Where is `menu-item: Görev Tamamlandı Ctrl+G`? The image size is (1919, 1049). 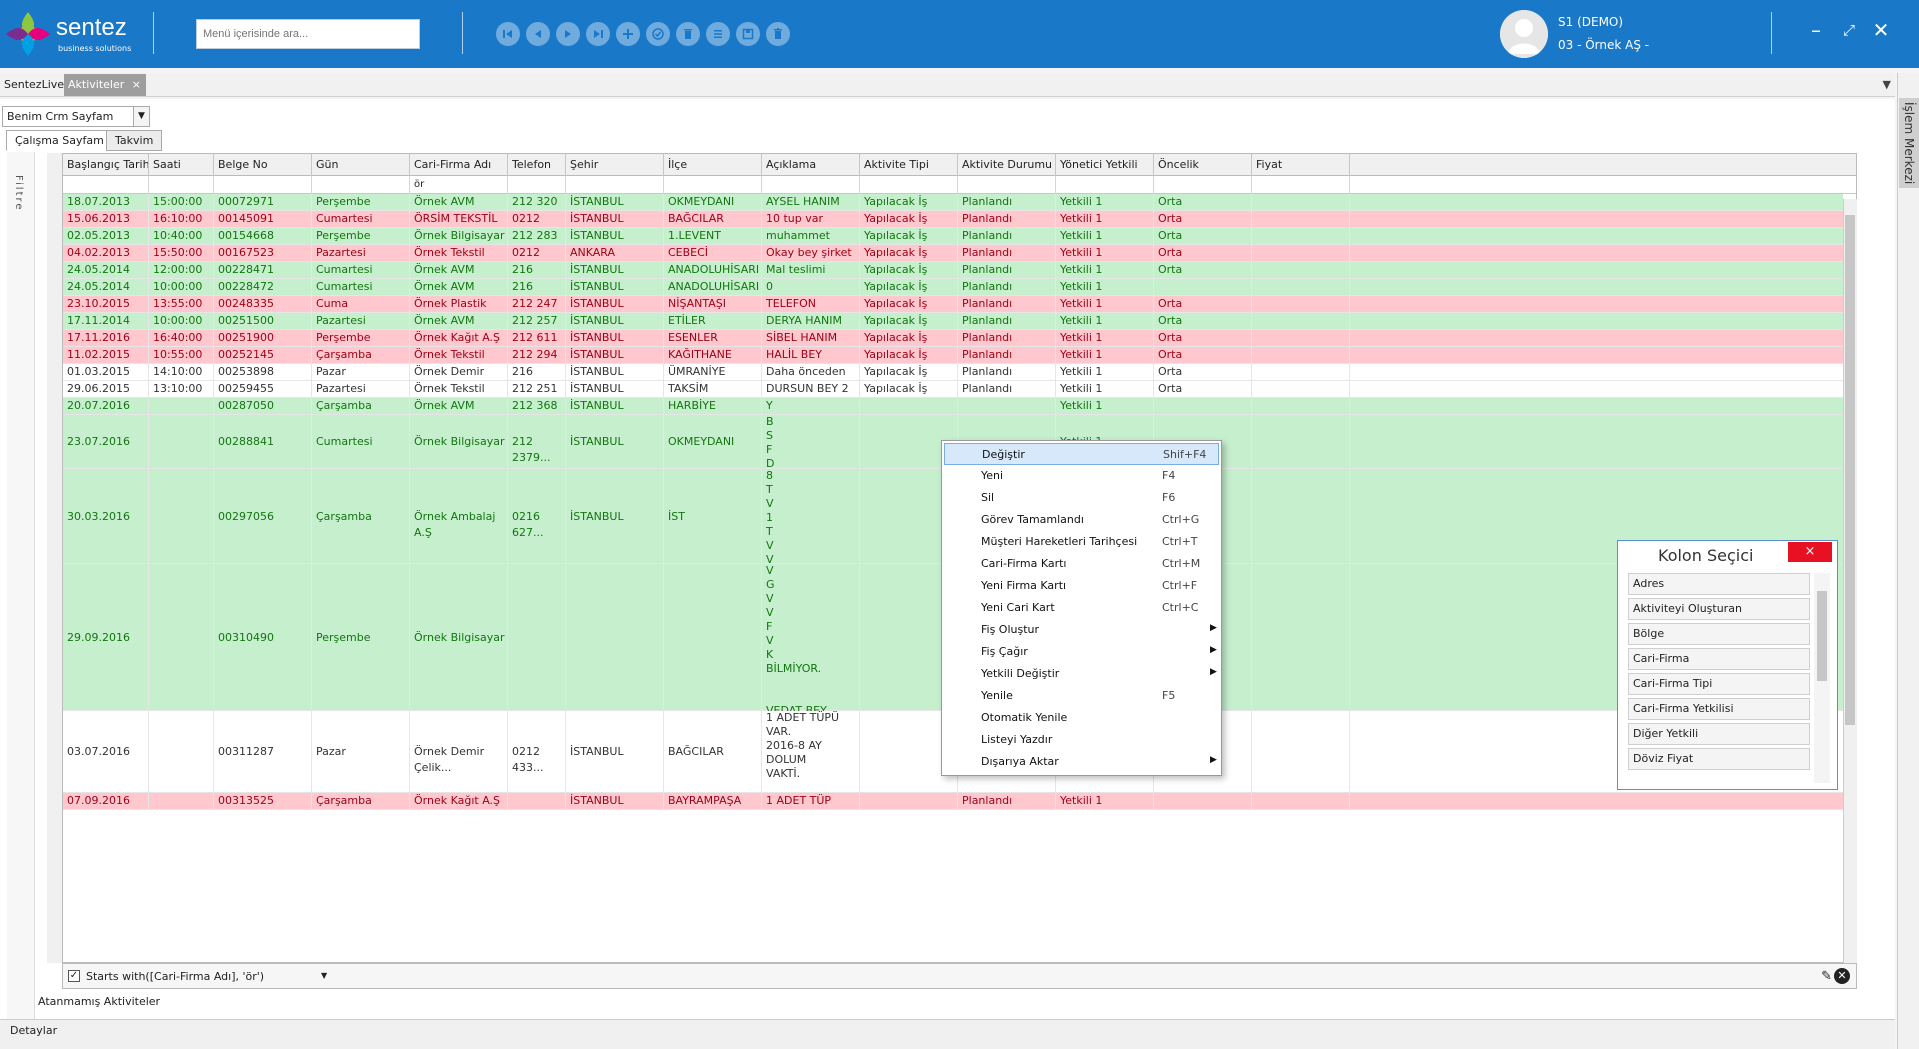 menu-item: Görev Tamamlandı Ctrl+G is located at coordinates (1081, 520).